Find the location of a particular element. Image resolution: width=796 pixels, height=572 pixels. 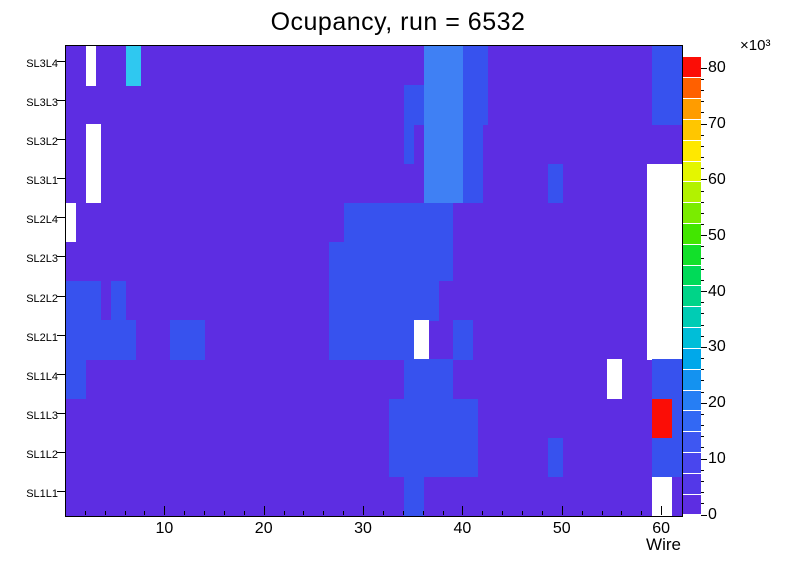

colorbar-tick-label: 40 is located at coordinates (717, 291).